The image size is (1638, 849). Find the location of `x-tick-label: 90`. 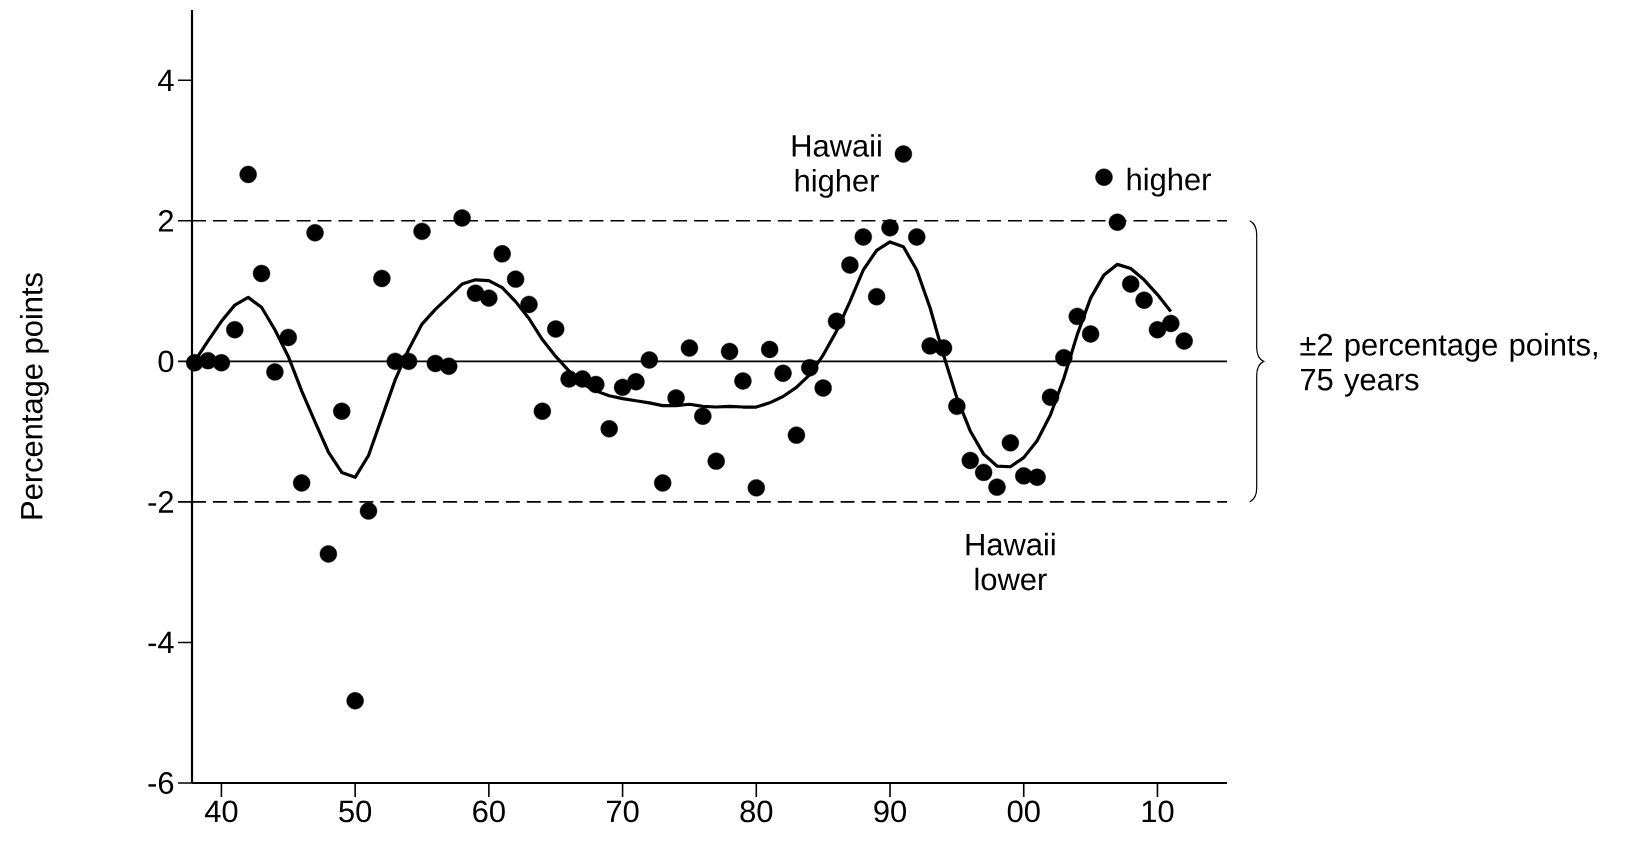

x-tick-label: 90 is located at coordinates (890, 811).